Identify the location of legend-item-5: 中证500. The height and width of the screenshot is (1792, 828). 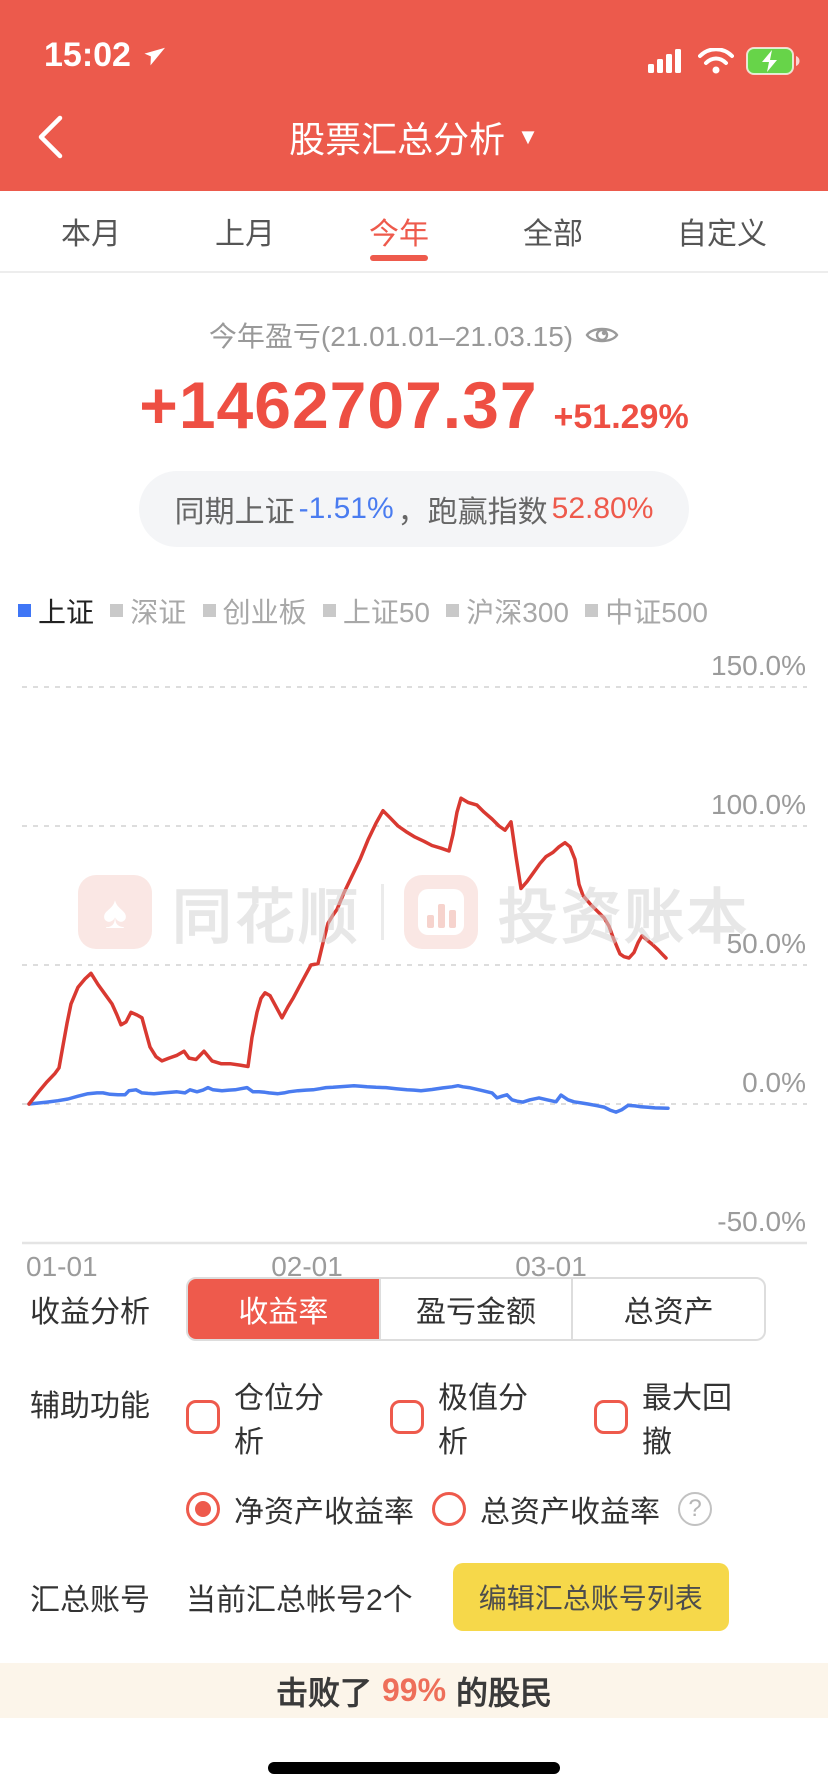
(646, 611).